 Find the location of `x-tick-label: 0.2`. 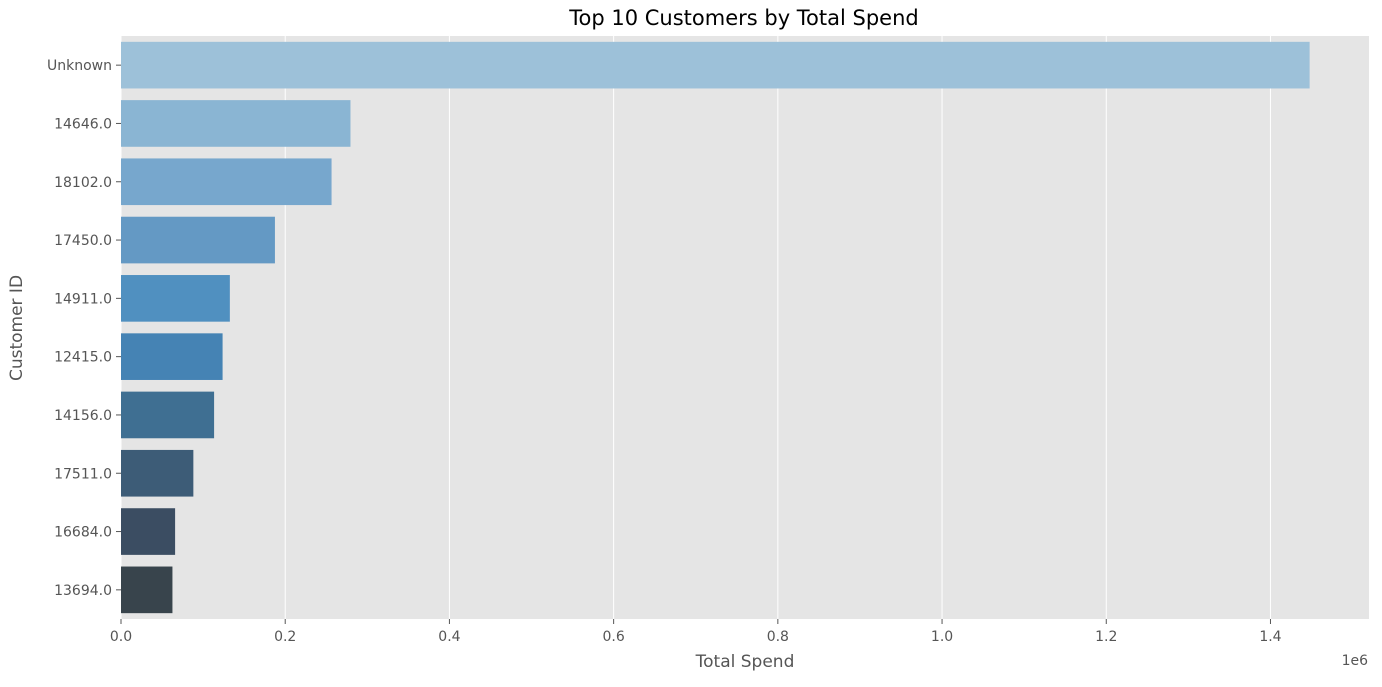

x-tick-label: 0.2 is located at coordinates (285, 637).